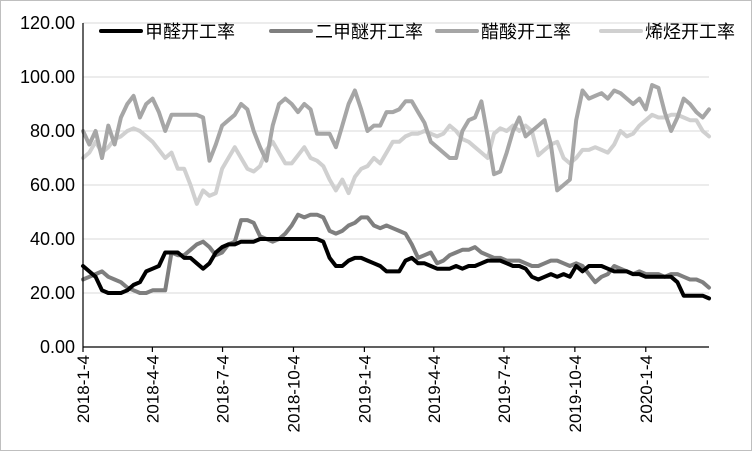 This screenshot has height=452, width=752. Describe the element at coordinates (504, 389) in the screenshot. I see `x-tick-label: 2019-7-4` at that location.